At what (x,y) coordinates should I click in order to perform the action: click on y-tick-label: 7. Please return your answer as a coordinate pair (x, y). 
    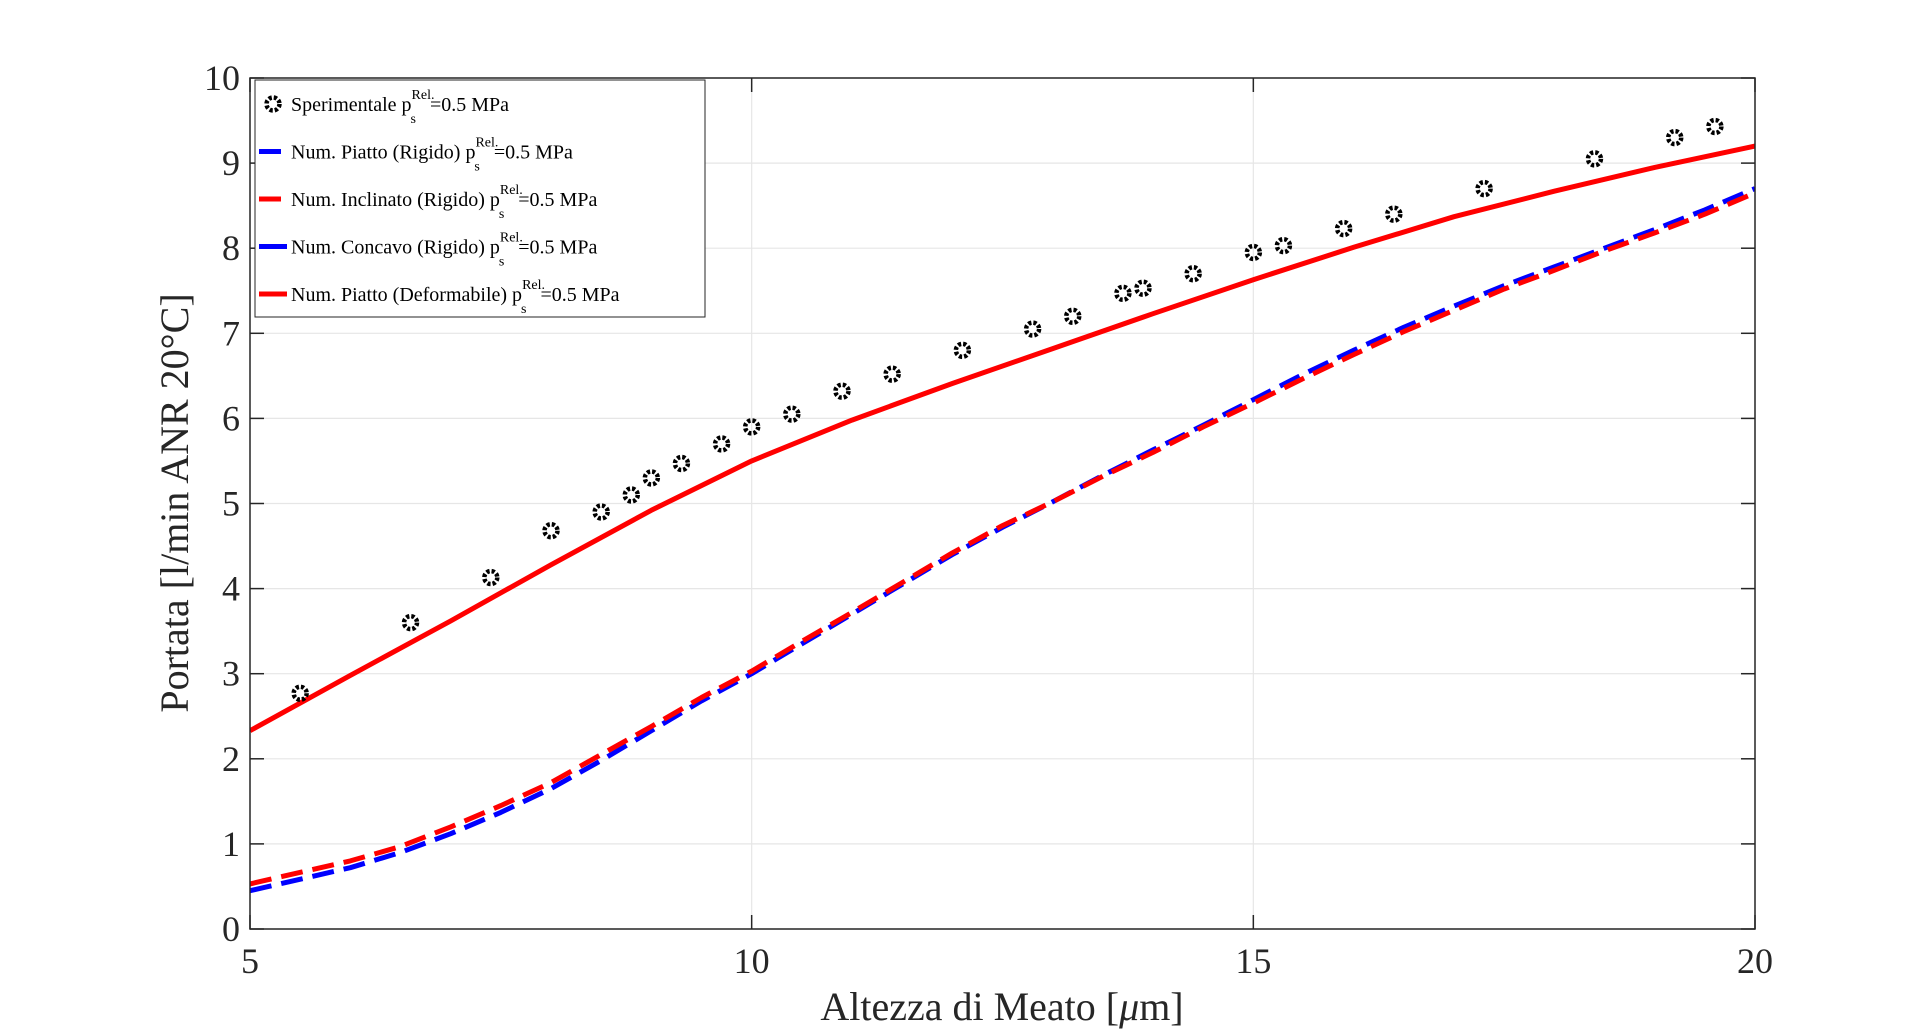
    Looking at the image, I should click on (231, 333).